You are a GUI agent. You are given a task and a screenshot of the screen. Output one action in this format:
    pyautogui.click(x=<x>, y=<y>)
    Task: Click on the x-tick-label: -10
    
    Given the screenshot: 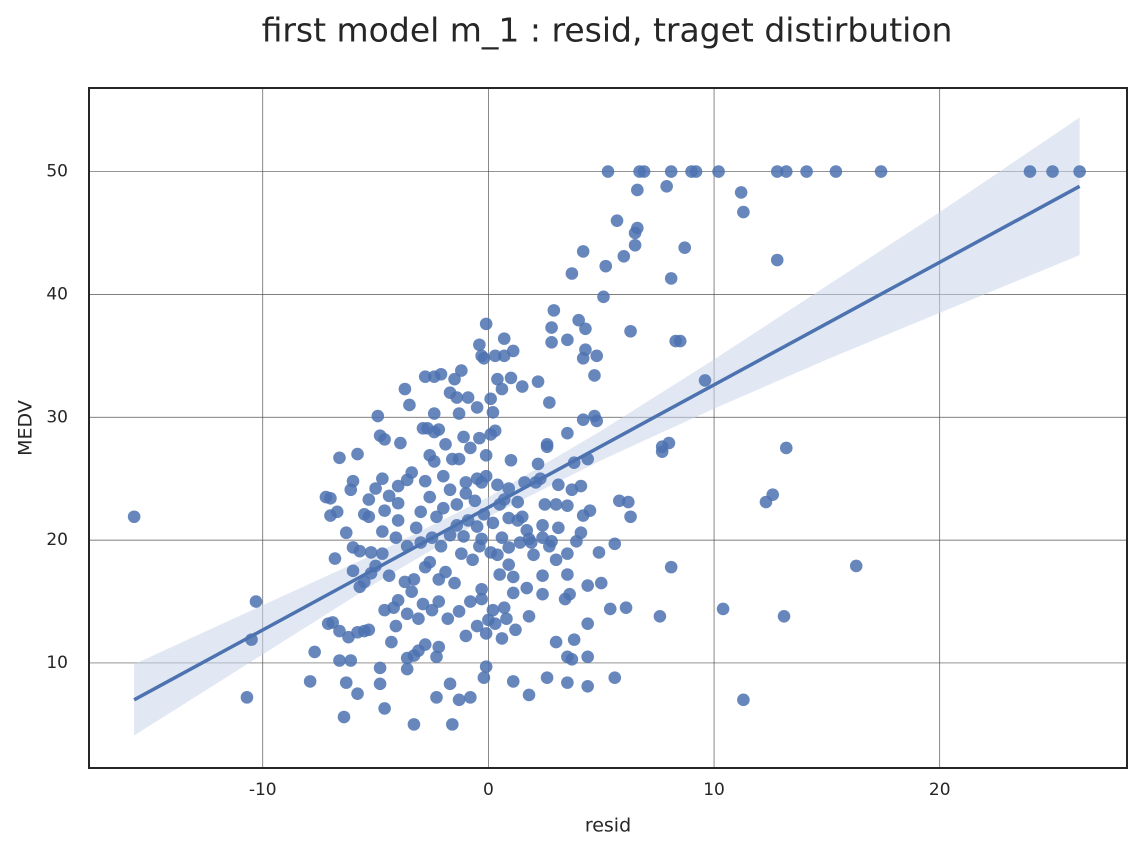 What is the action you would take?
    pyautogui.click(x=263, y=790)
    